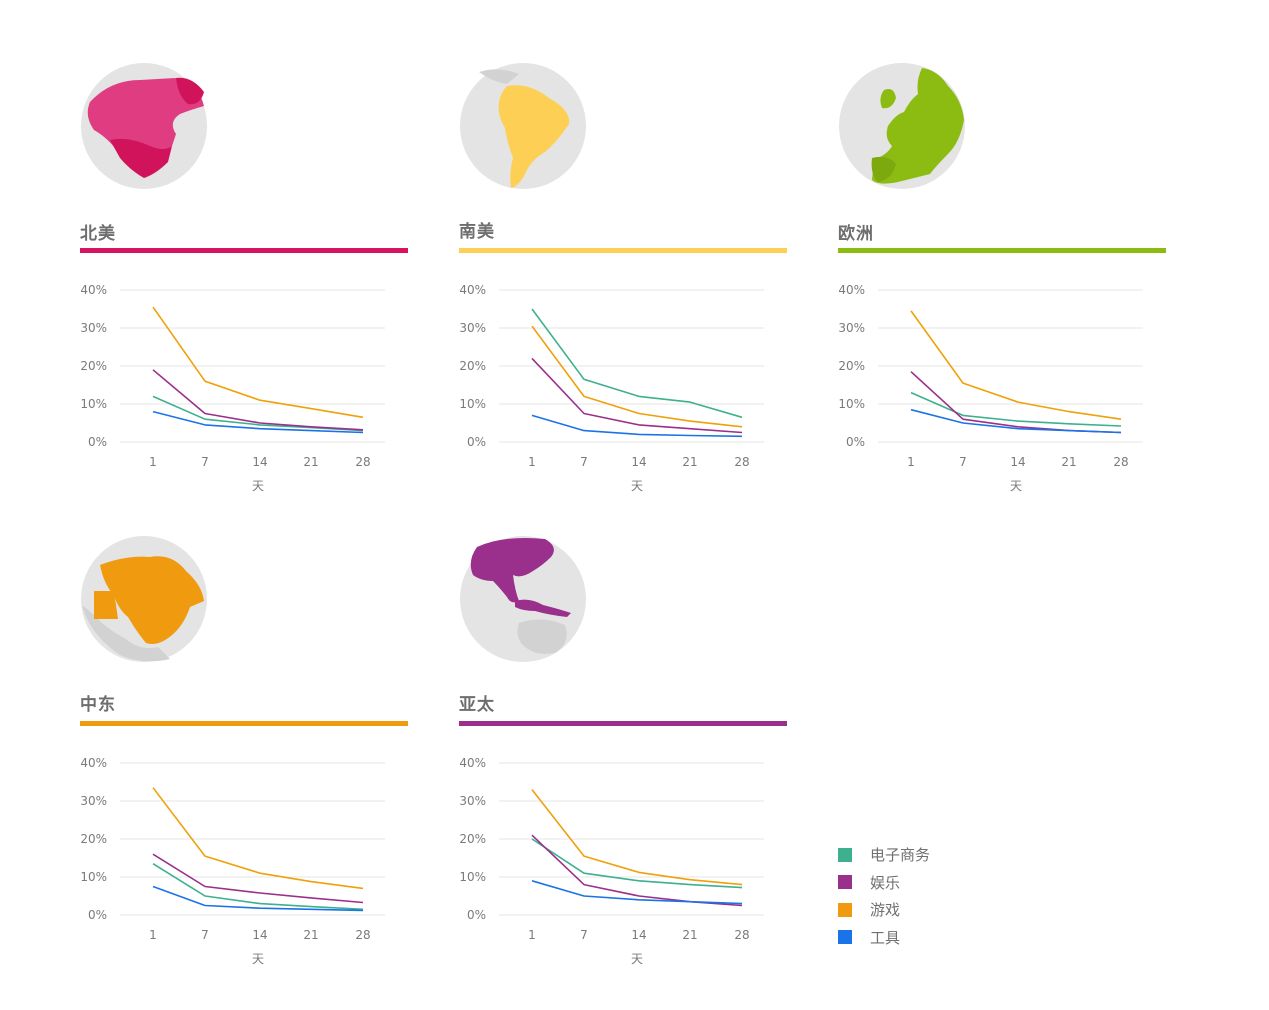 The width and height of the screenshot is (1269, 1010). What do you see at coordinates (902, 126) in the screenshot?
I see `europe-globe-icon` at bounding box center [902, 126].